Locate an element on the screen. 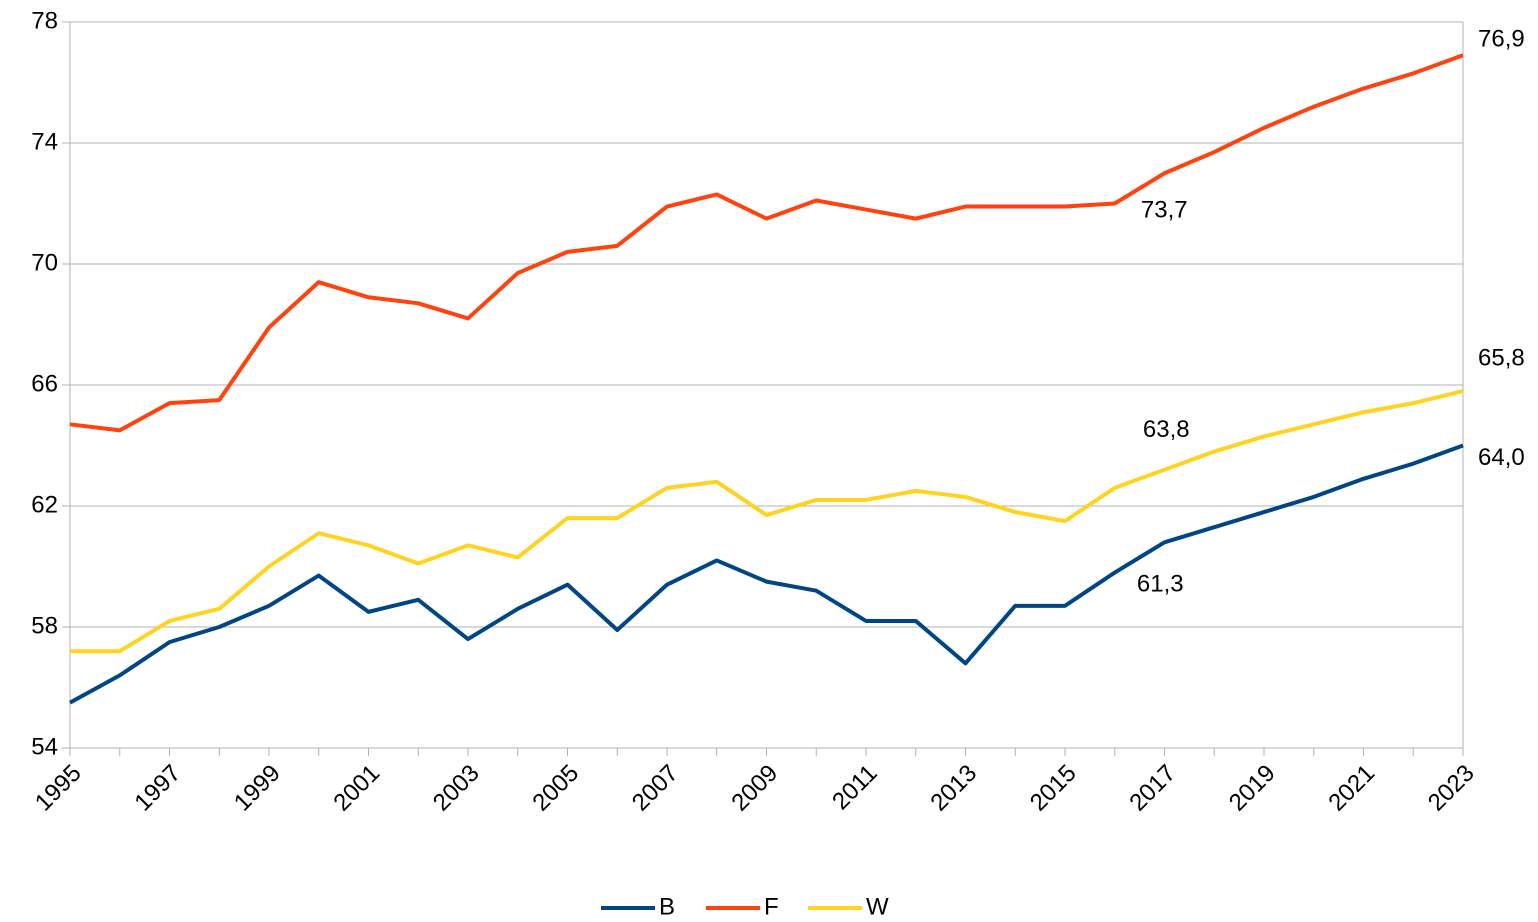 The height and width of the screenshot is (922, 1538). x-tick-label: 2019 is located at coordinates (1252, 788).